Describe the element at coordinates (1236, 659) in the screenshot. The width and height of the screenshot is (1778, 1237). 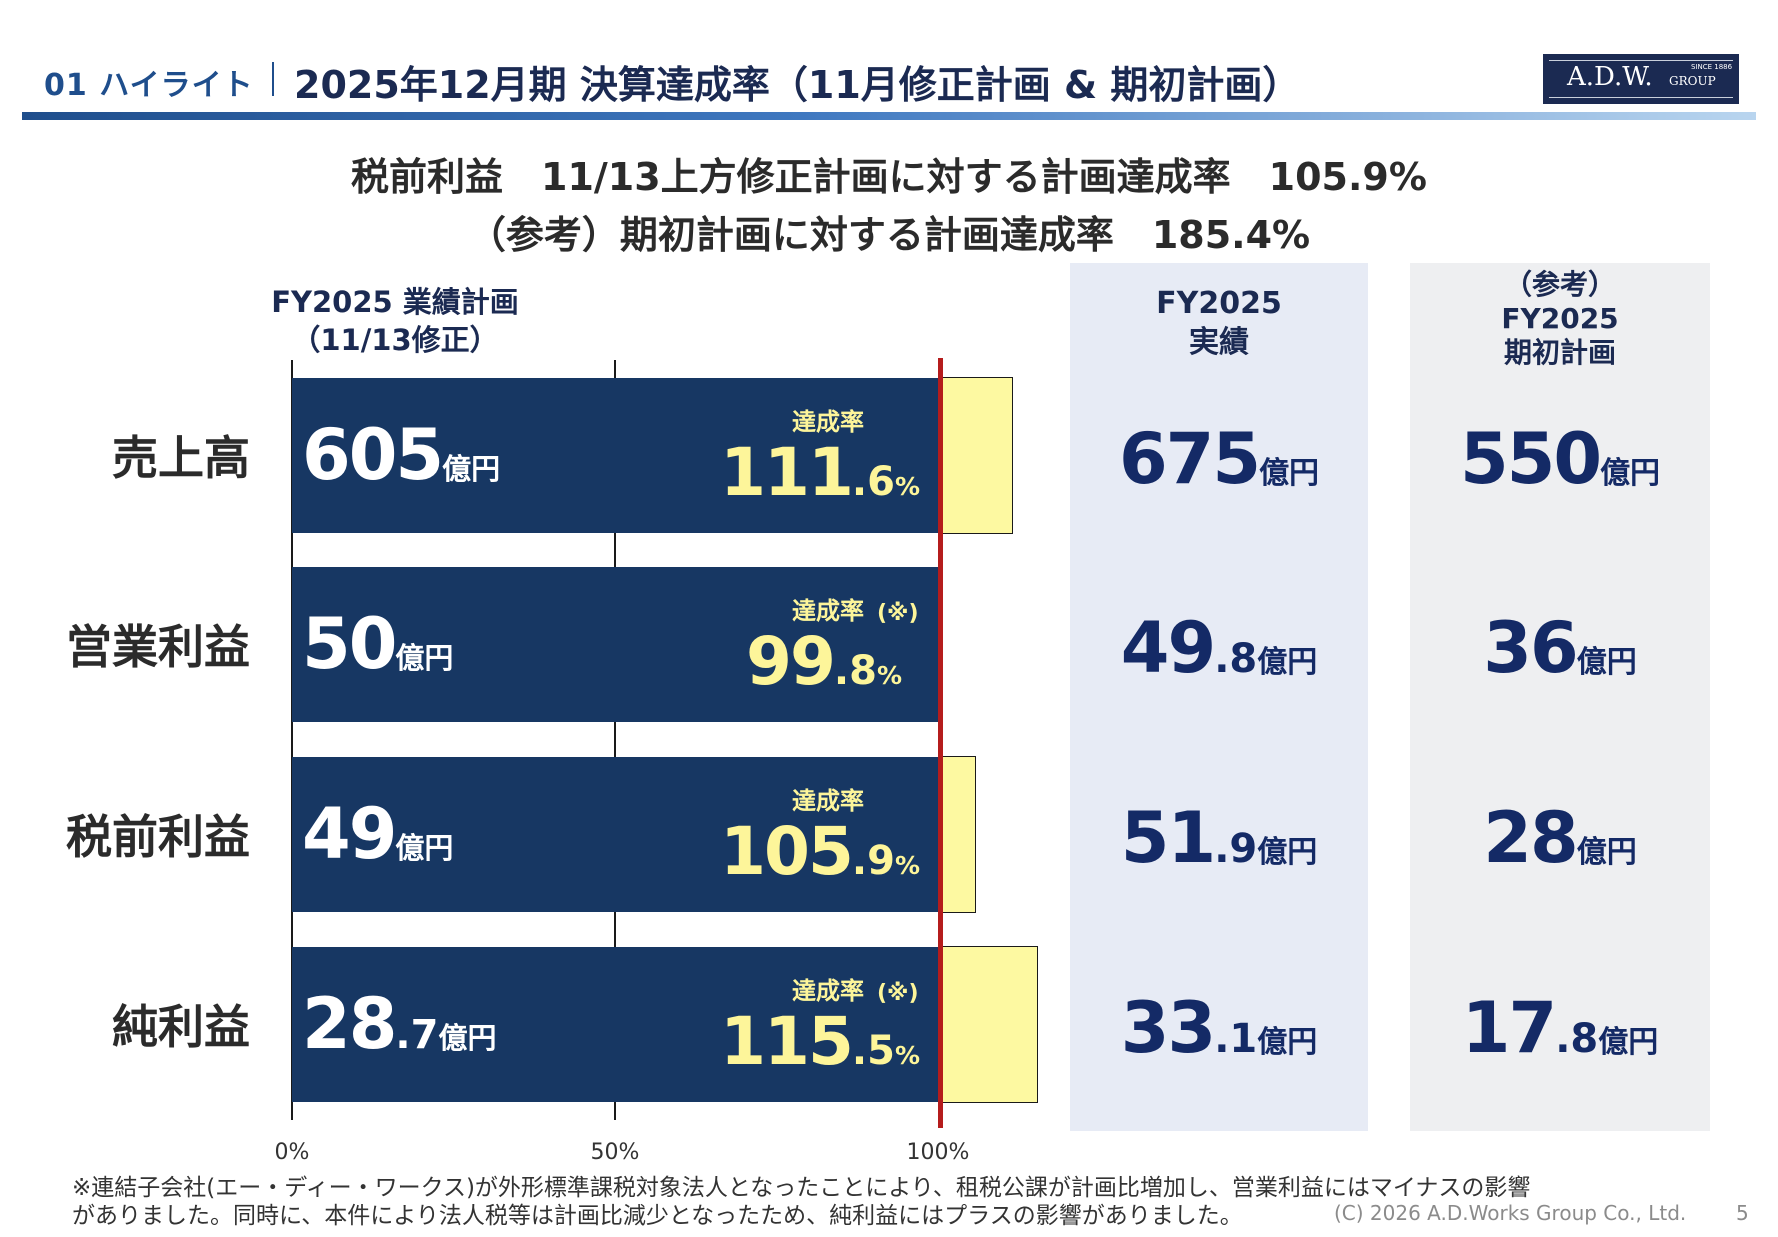
I see `actual-value-dec: .8` at that location.